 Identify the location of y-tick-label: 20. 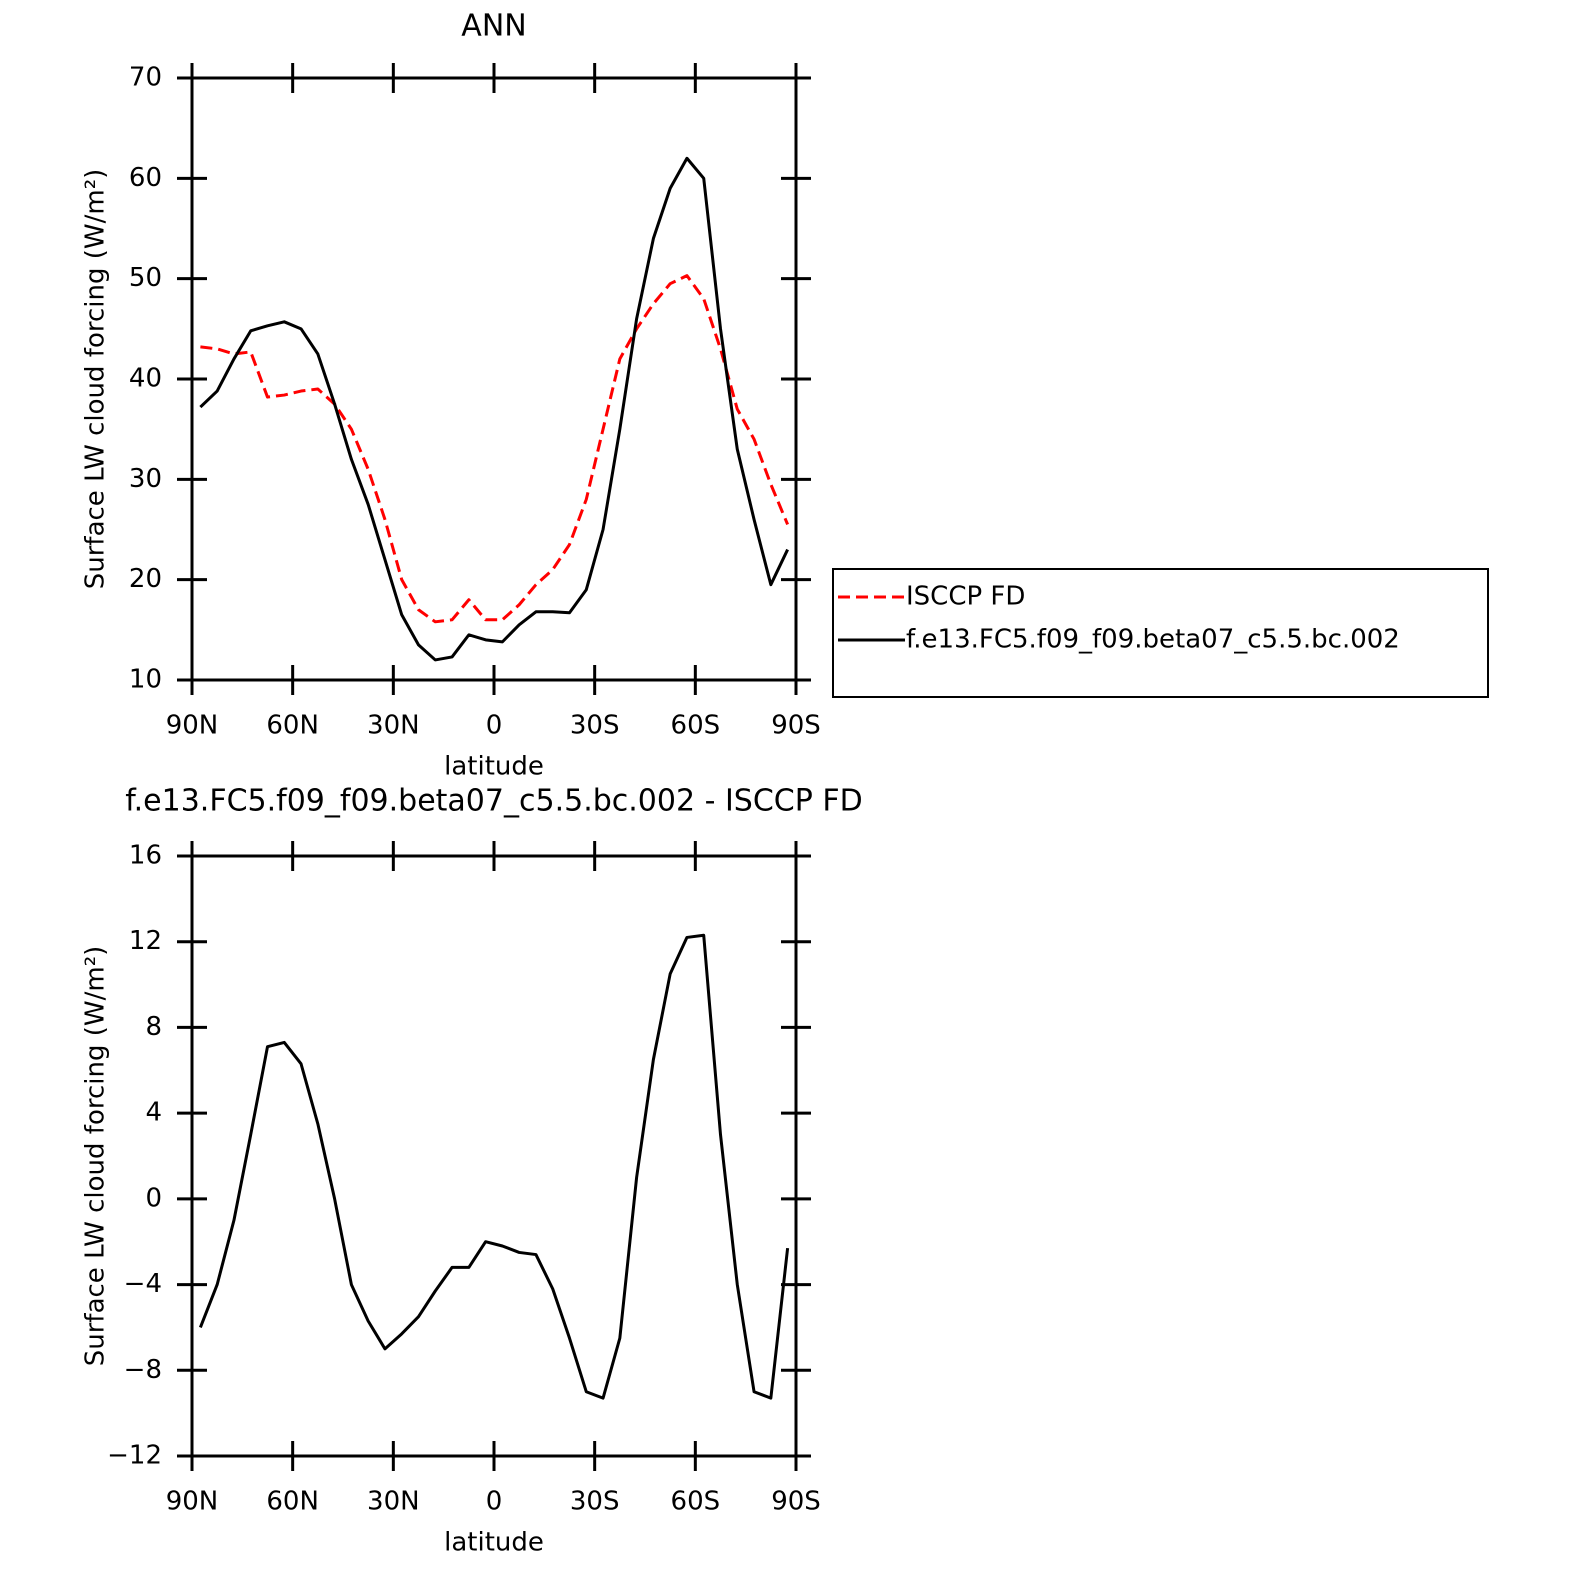
(145, 579).